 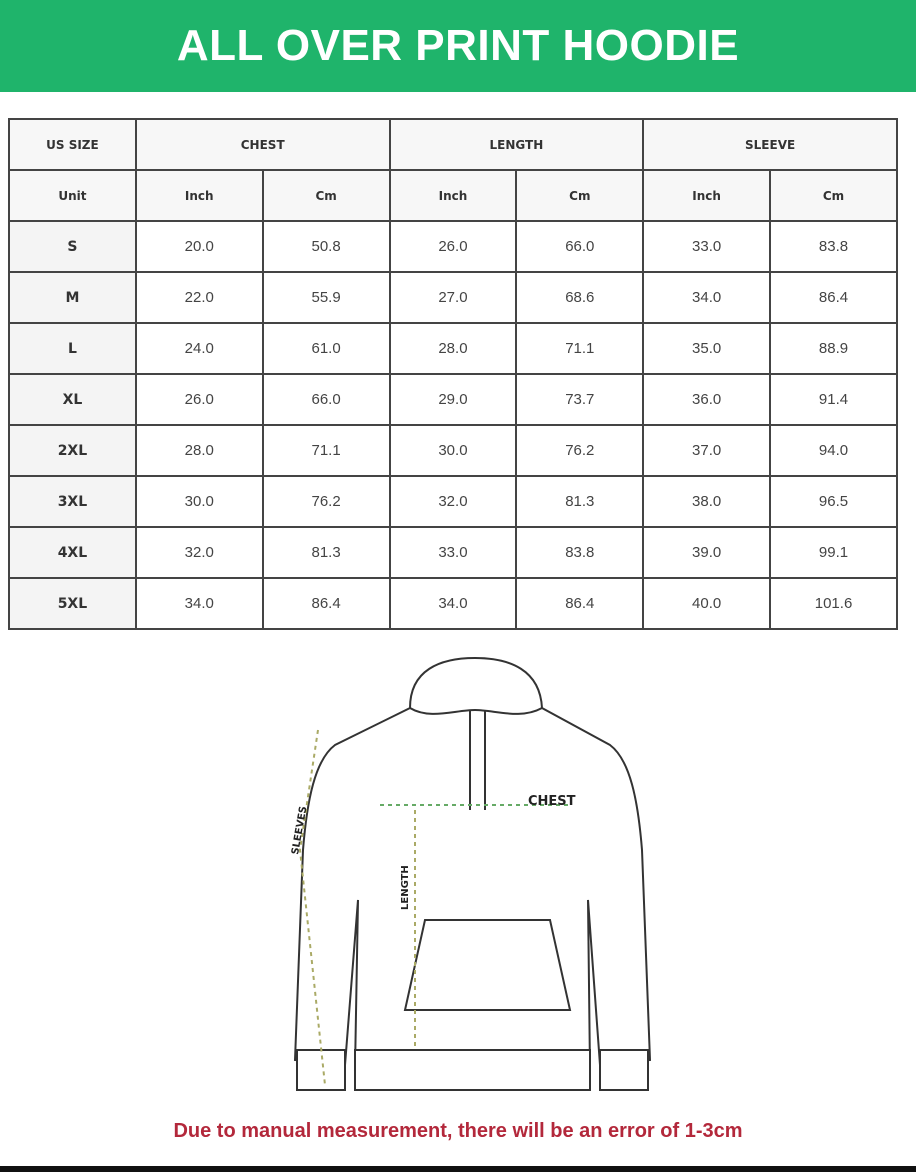 I want to click on table-row: M 22.0 55.9 27.0 68.6 34.0 86.4, so click(x=453, y=297).